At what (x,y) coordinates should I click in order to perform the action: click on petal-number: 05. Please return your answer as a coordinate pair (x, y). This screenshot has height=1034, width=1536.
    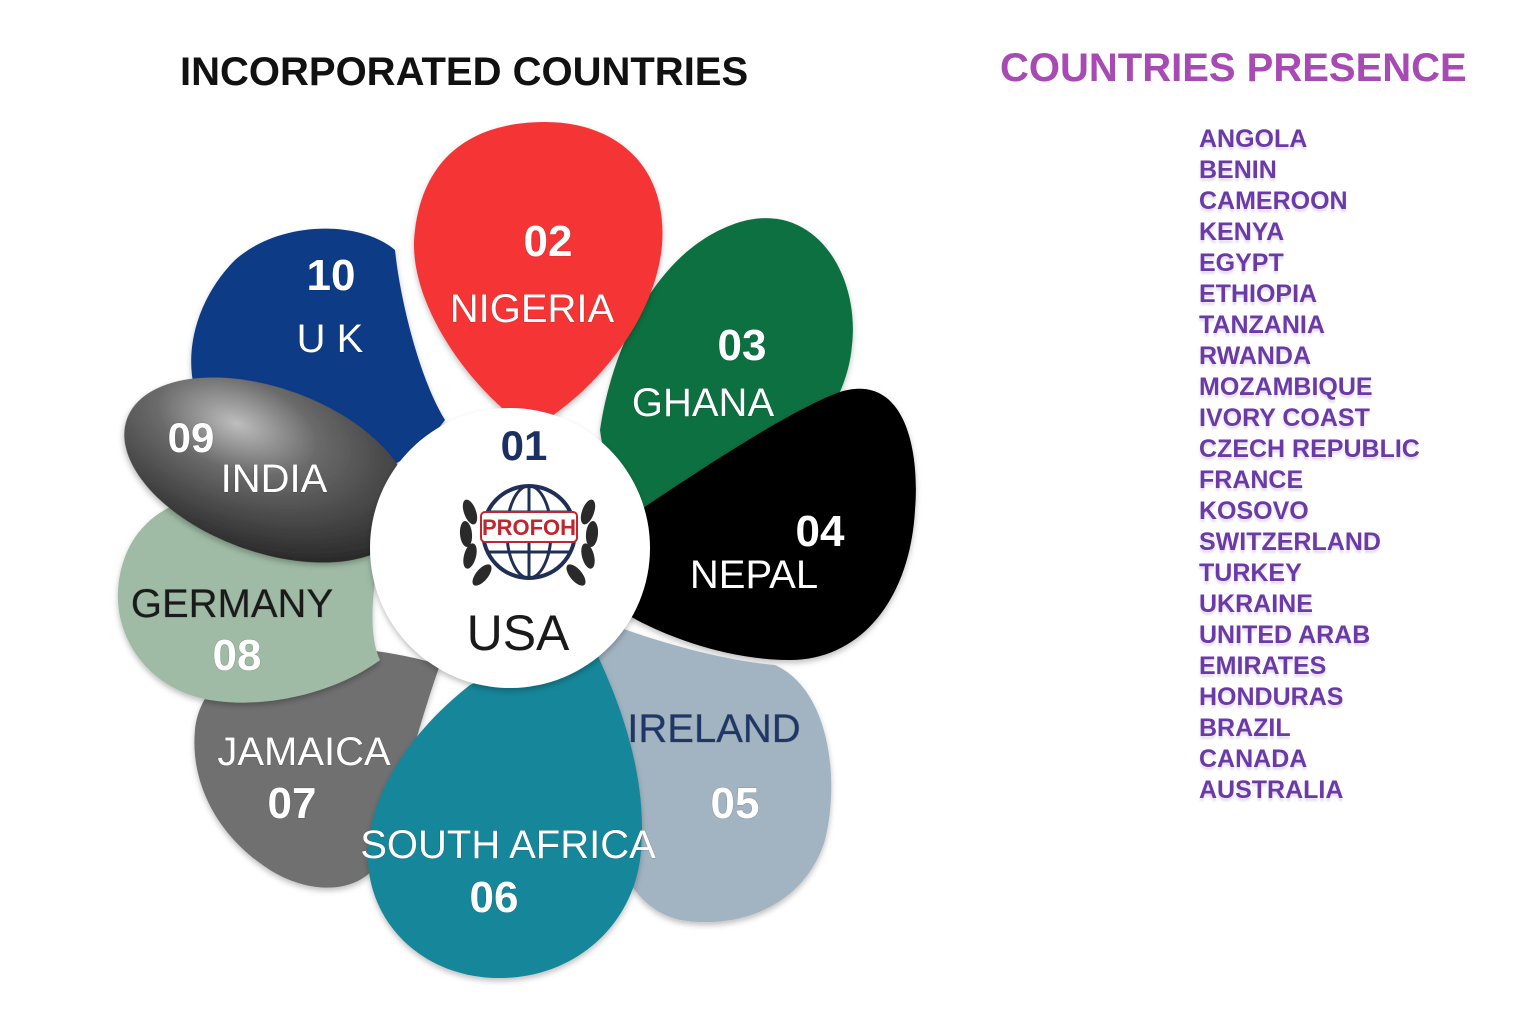
    Looking at the image, I should click on (735, 803).